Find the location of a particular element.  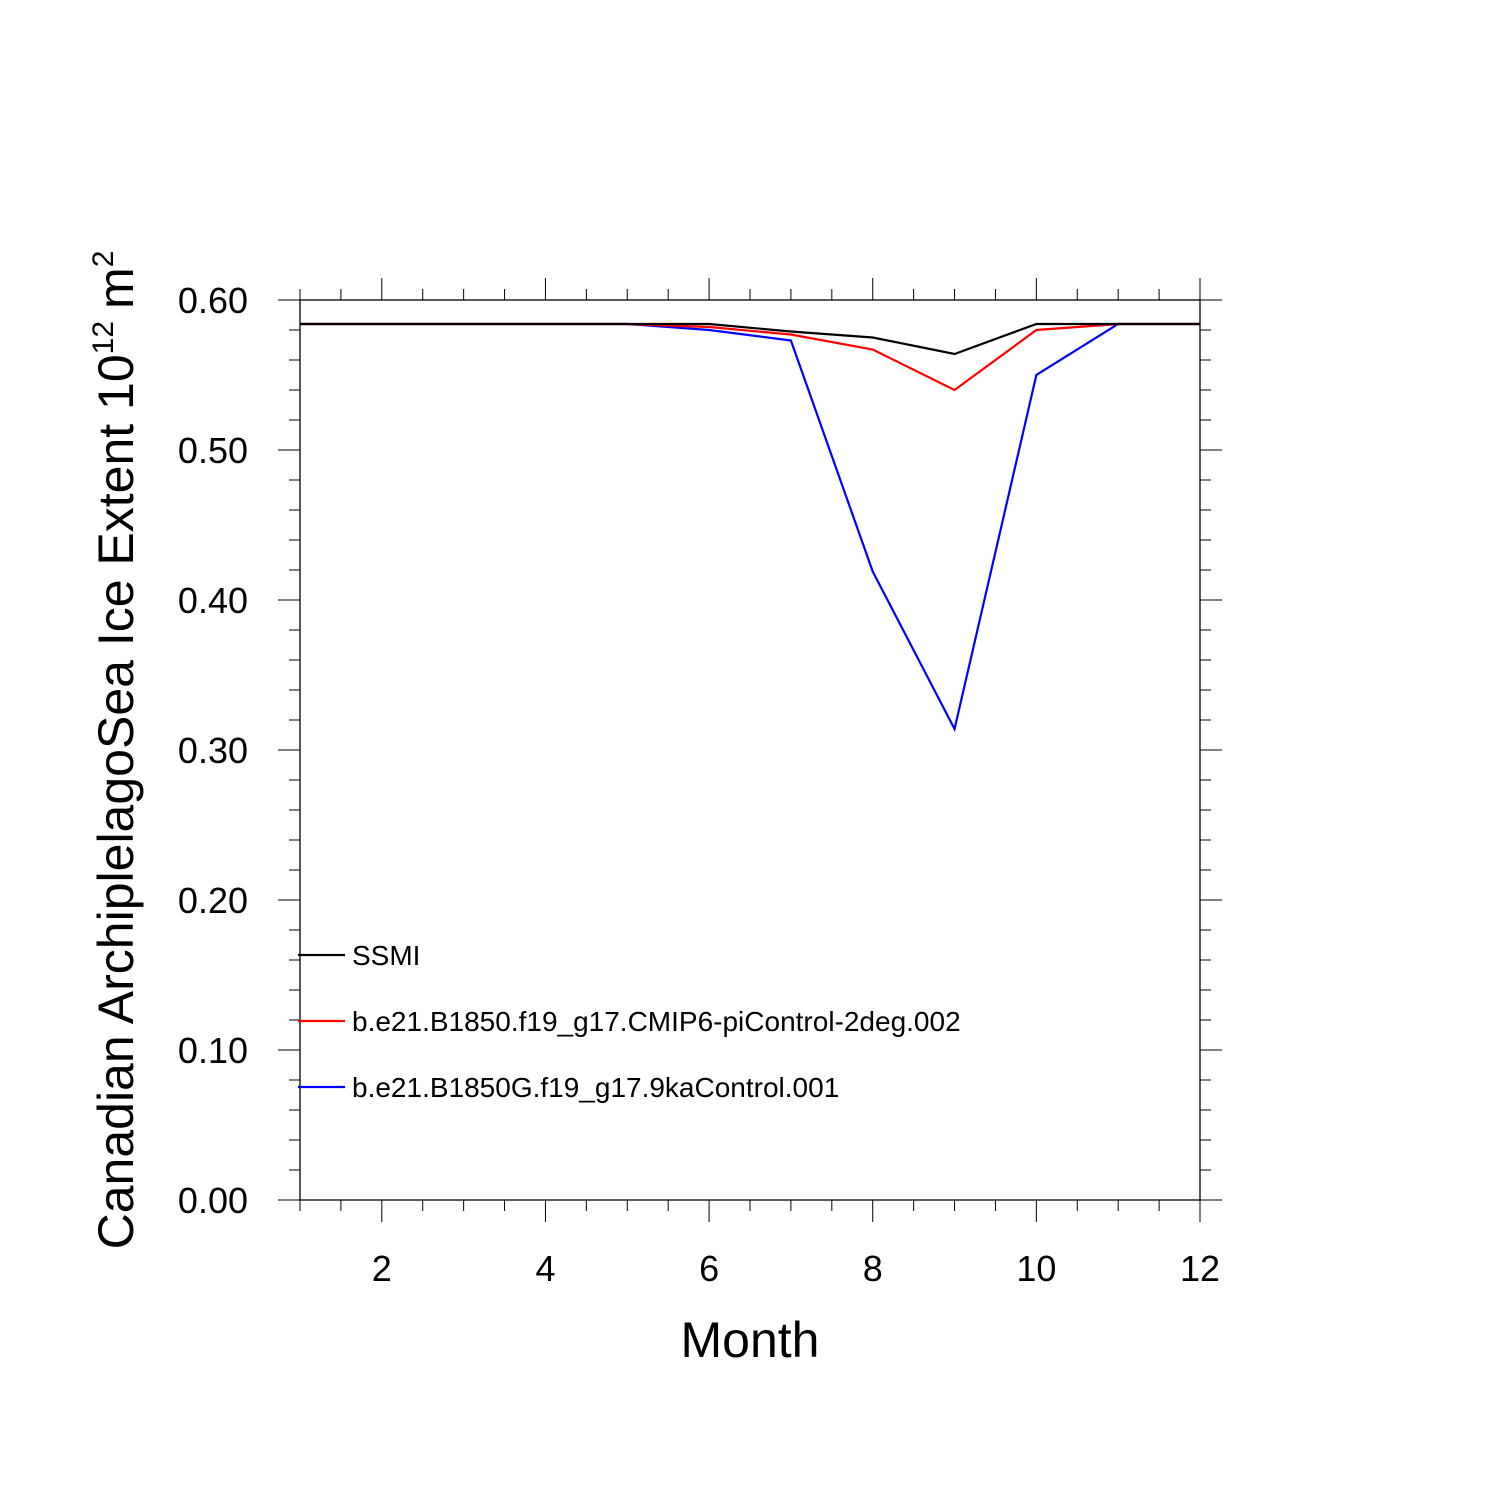

legend-label: b.e21.B1850G.f19_g17.9kaControl.001 is located at coordinates (595, 1087).